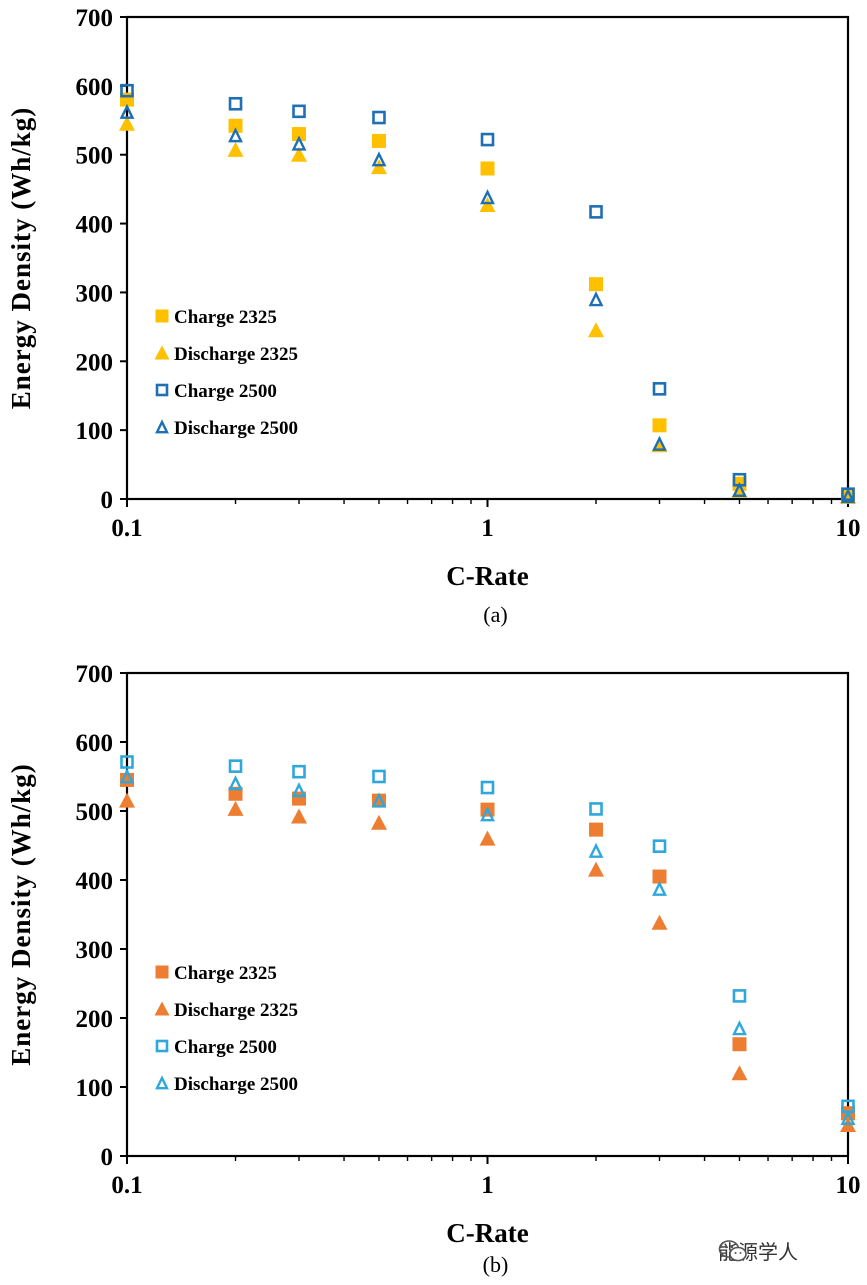  What do you see at coordinates (95, 812) in the screenshot?
I see `y-tick-label: 500` at bounding box center [95, 812].